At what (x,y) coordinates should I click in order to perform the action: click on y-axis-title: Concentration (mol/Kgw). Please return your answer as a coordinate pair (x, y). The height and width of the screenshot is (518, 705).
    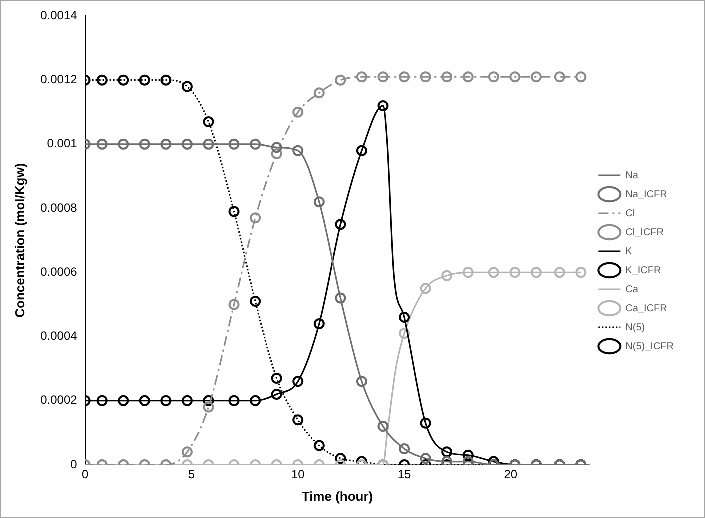
    Looking at the image, I should click on (20, 240).